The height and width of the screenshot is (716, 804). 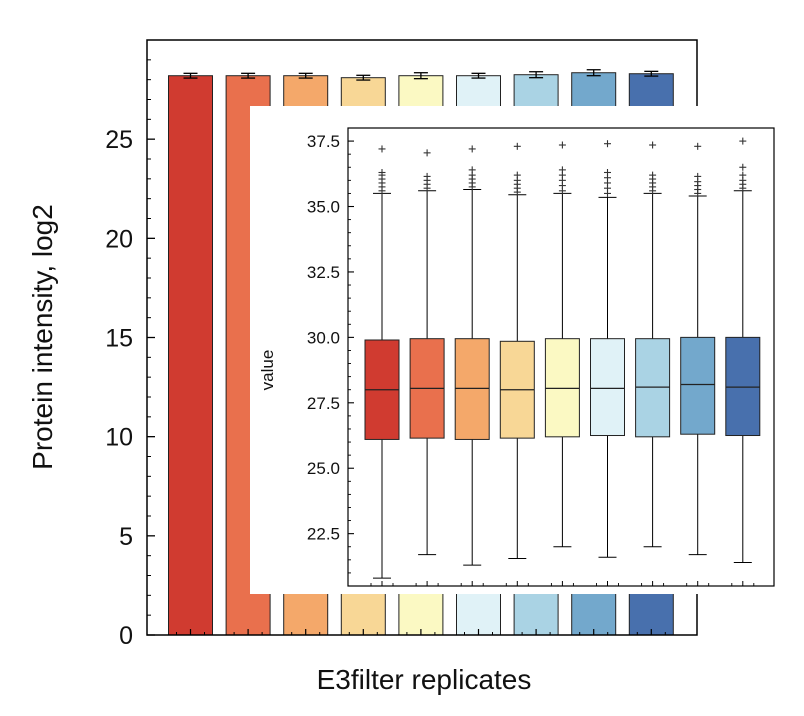 I want to click on inset-y-tick-label: 25.0, so click(x=323, y=468).